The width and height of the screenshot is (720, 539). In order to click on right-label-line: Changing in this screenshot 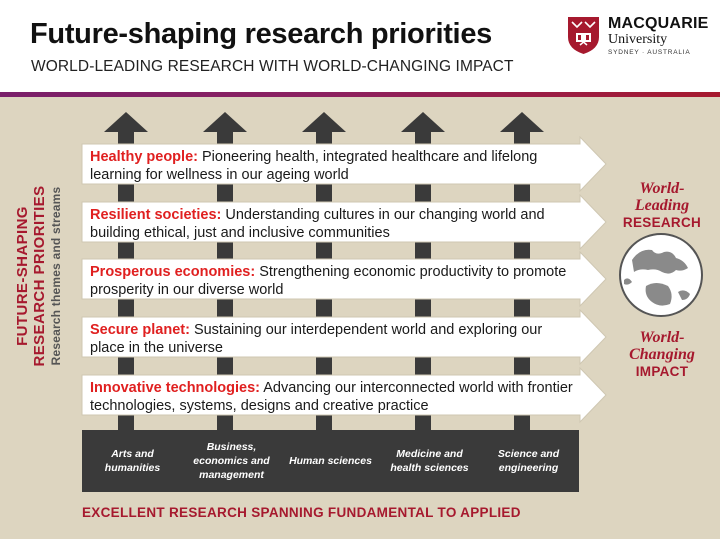, I will do `click(662, 354)`.